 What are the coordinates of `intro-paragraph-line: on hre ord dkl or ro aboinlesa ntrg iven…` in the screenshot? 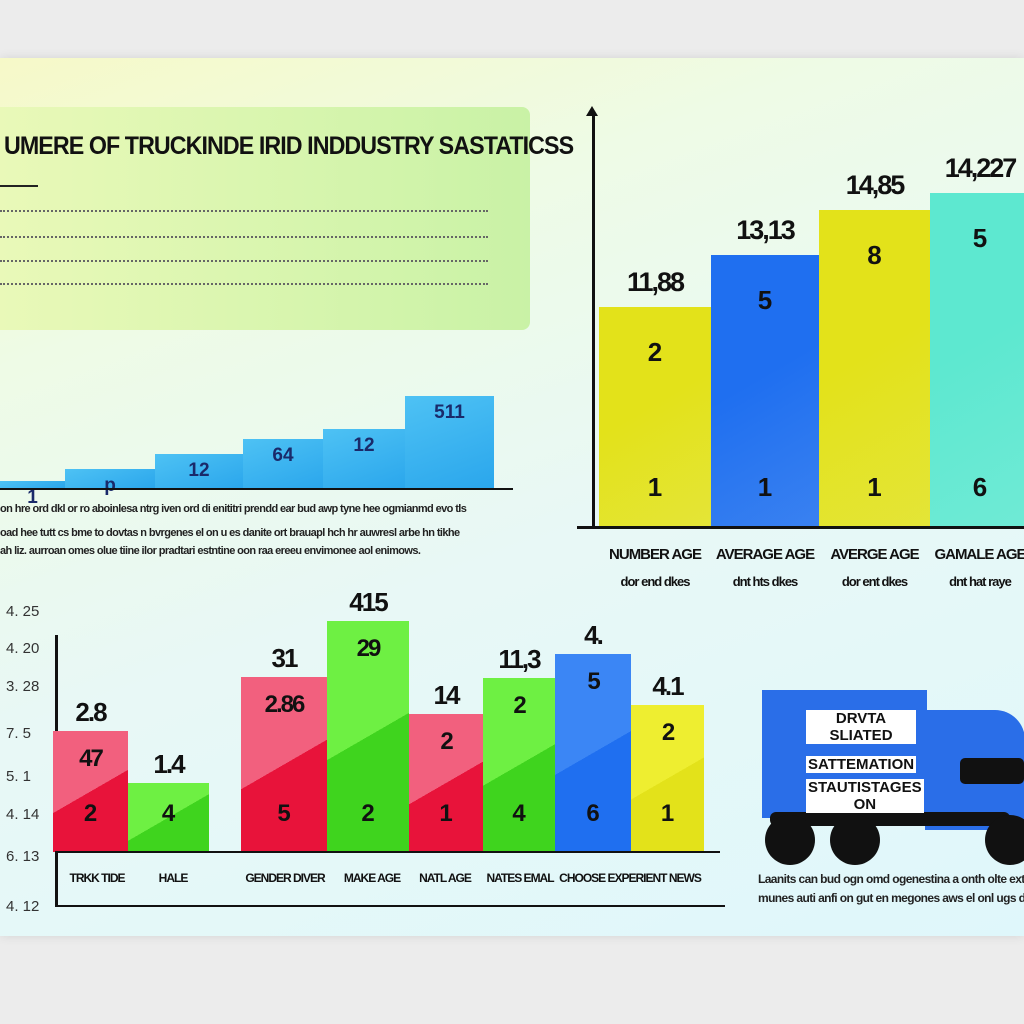 It's located at (233, 509).